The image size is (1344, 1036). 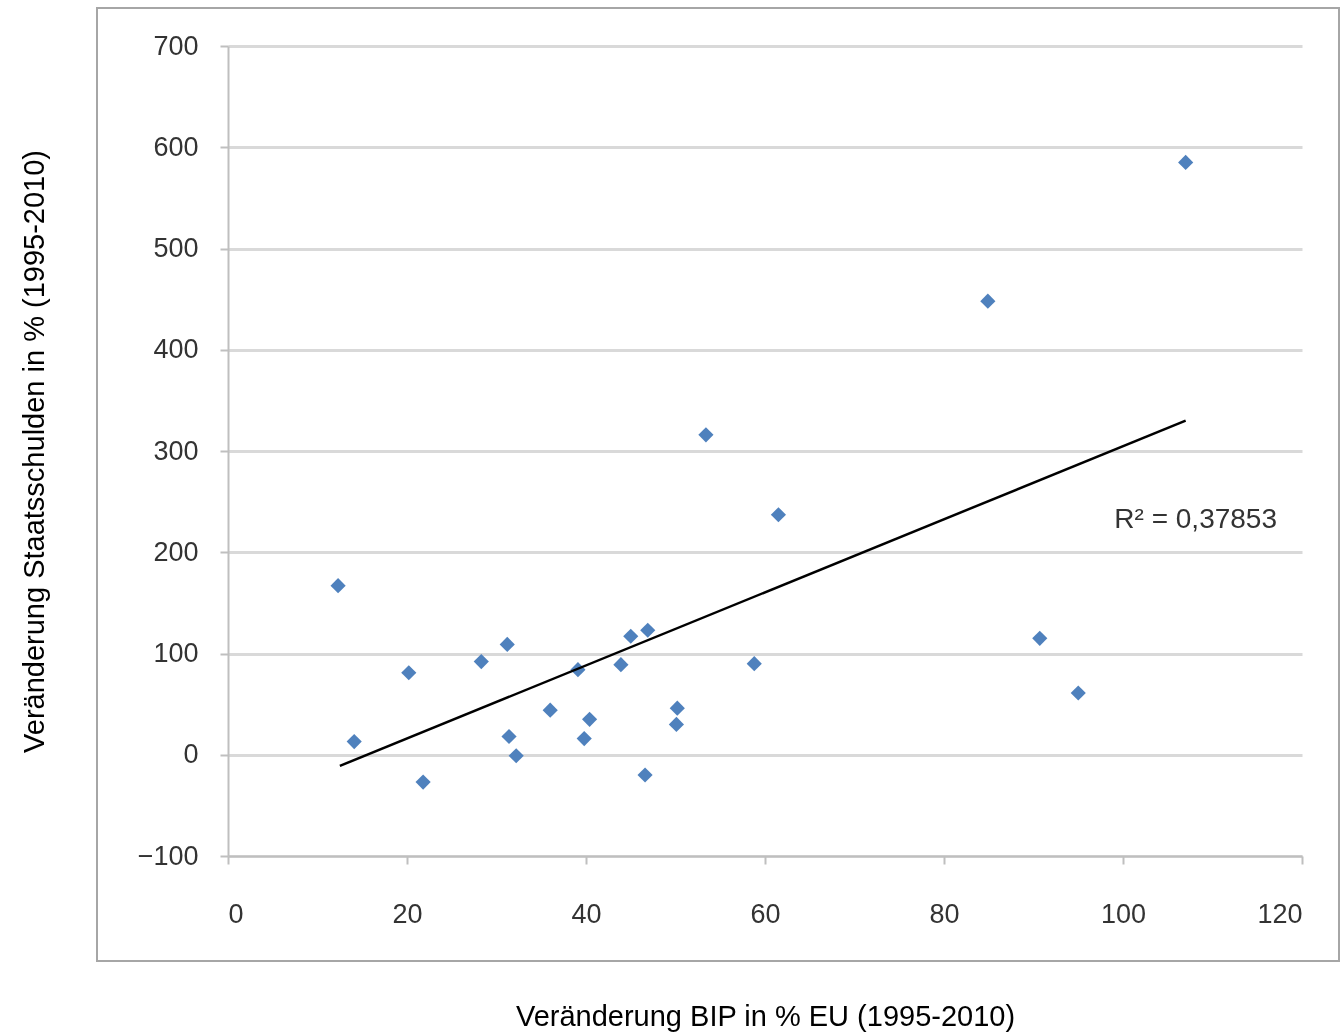 I want to click on x-tick-label: 80, so click(x=944, y=913).